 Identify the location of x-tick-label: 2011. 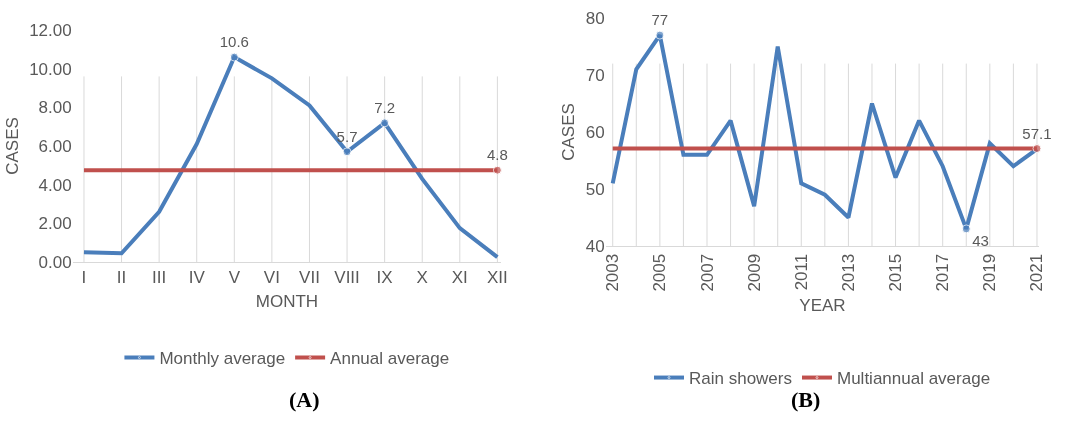
(801, 272).